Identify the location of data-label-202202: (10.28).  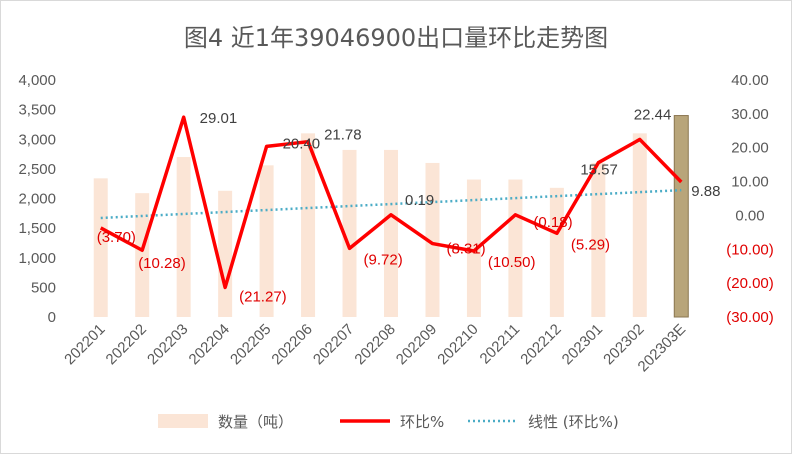
(162, 263).